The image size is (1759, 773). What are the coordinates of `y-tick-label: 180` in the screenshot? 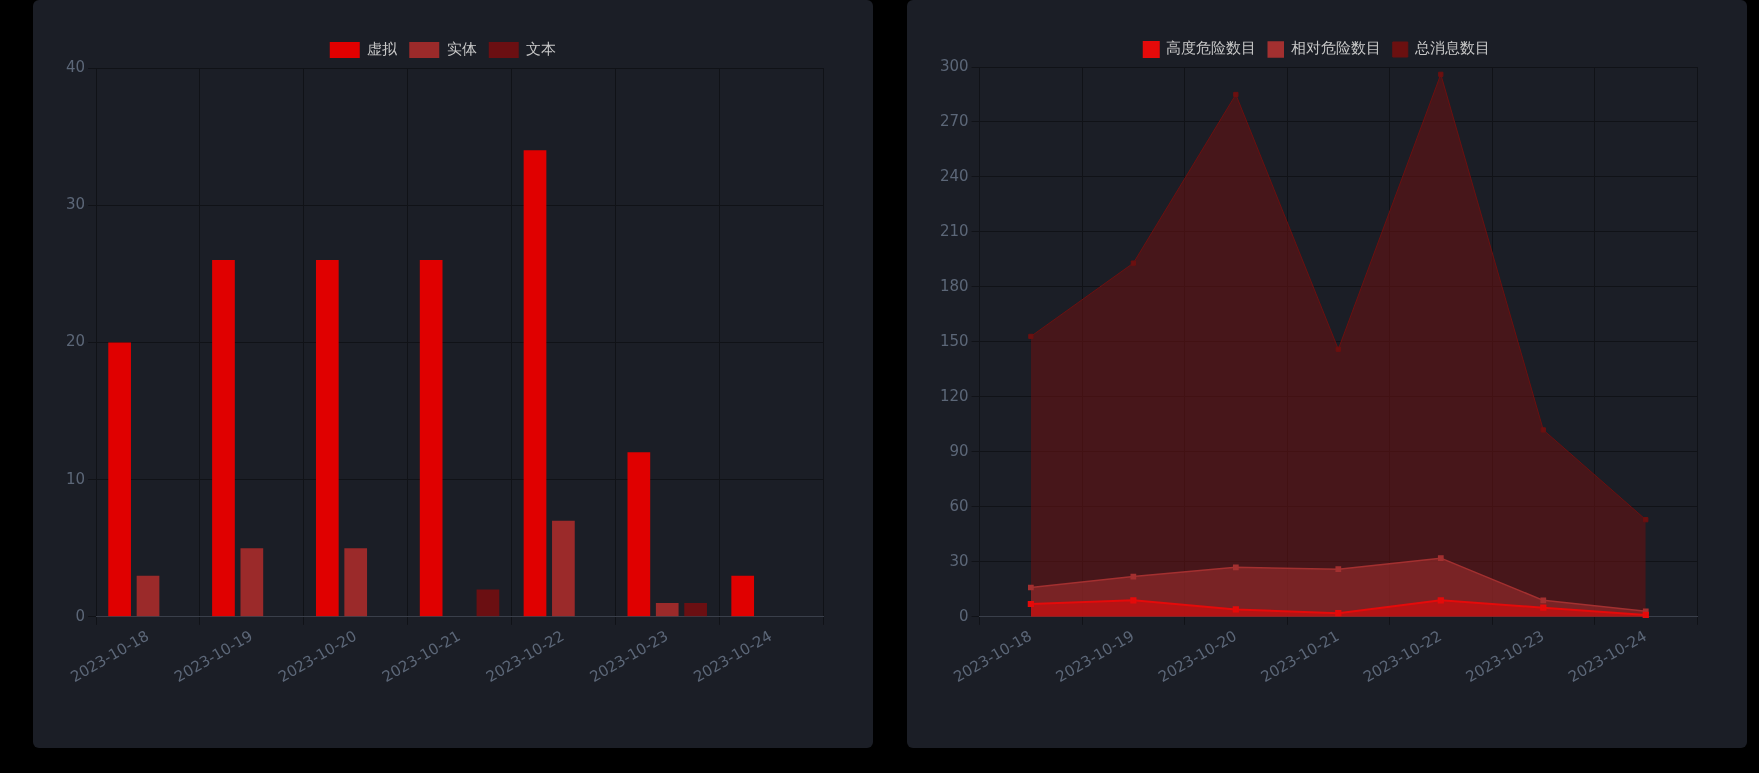 It's located at (954, 285).